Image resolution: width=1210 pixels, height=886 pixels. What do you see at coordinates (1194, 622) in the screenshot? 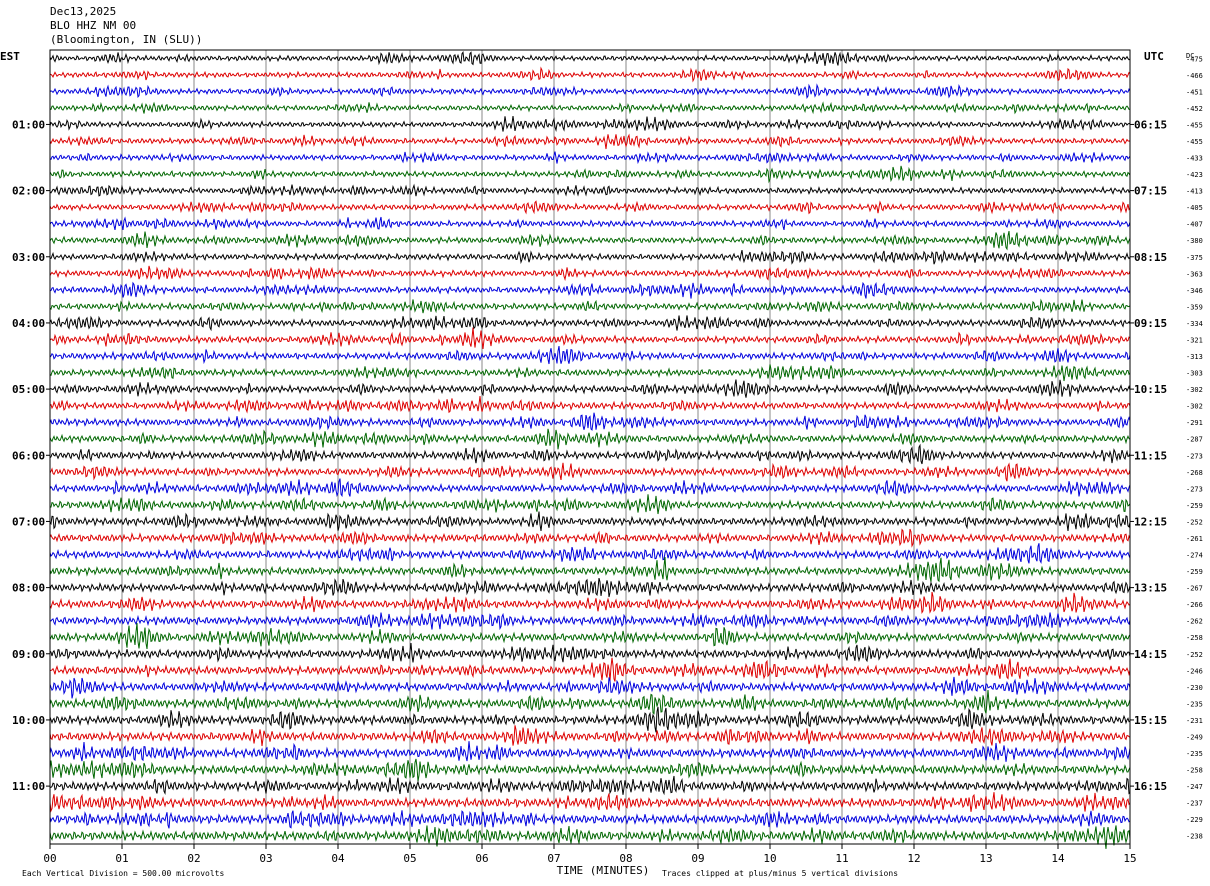
I see `dc-offset-value: -262` at bounding box center [1194, 622].